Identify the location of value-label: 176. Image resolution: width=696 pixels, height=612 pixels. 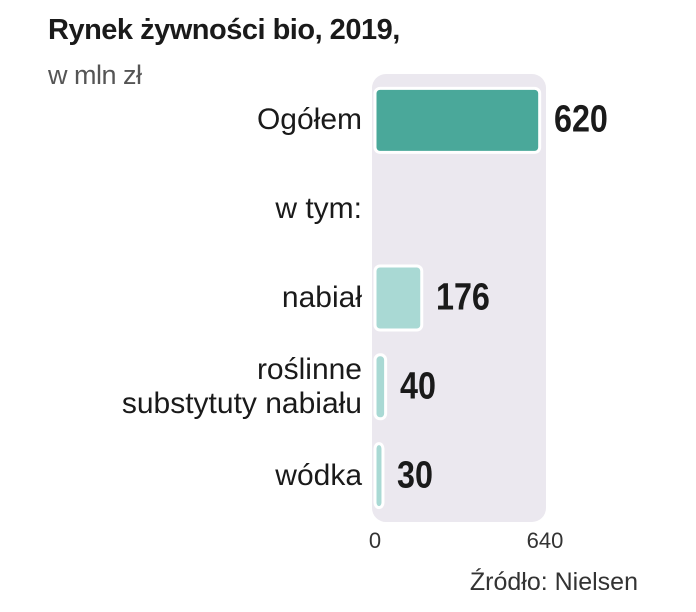
(462, 297).